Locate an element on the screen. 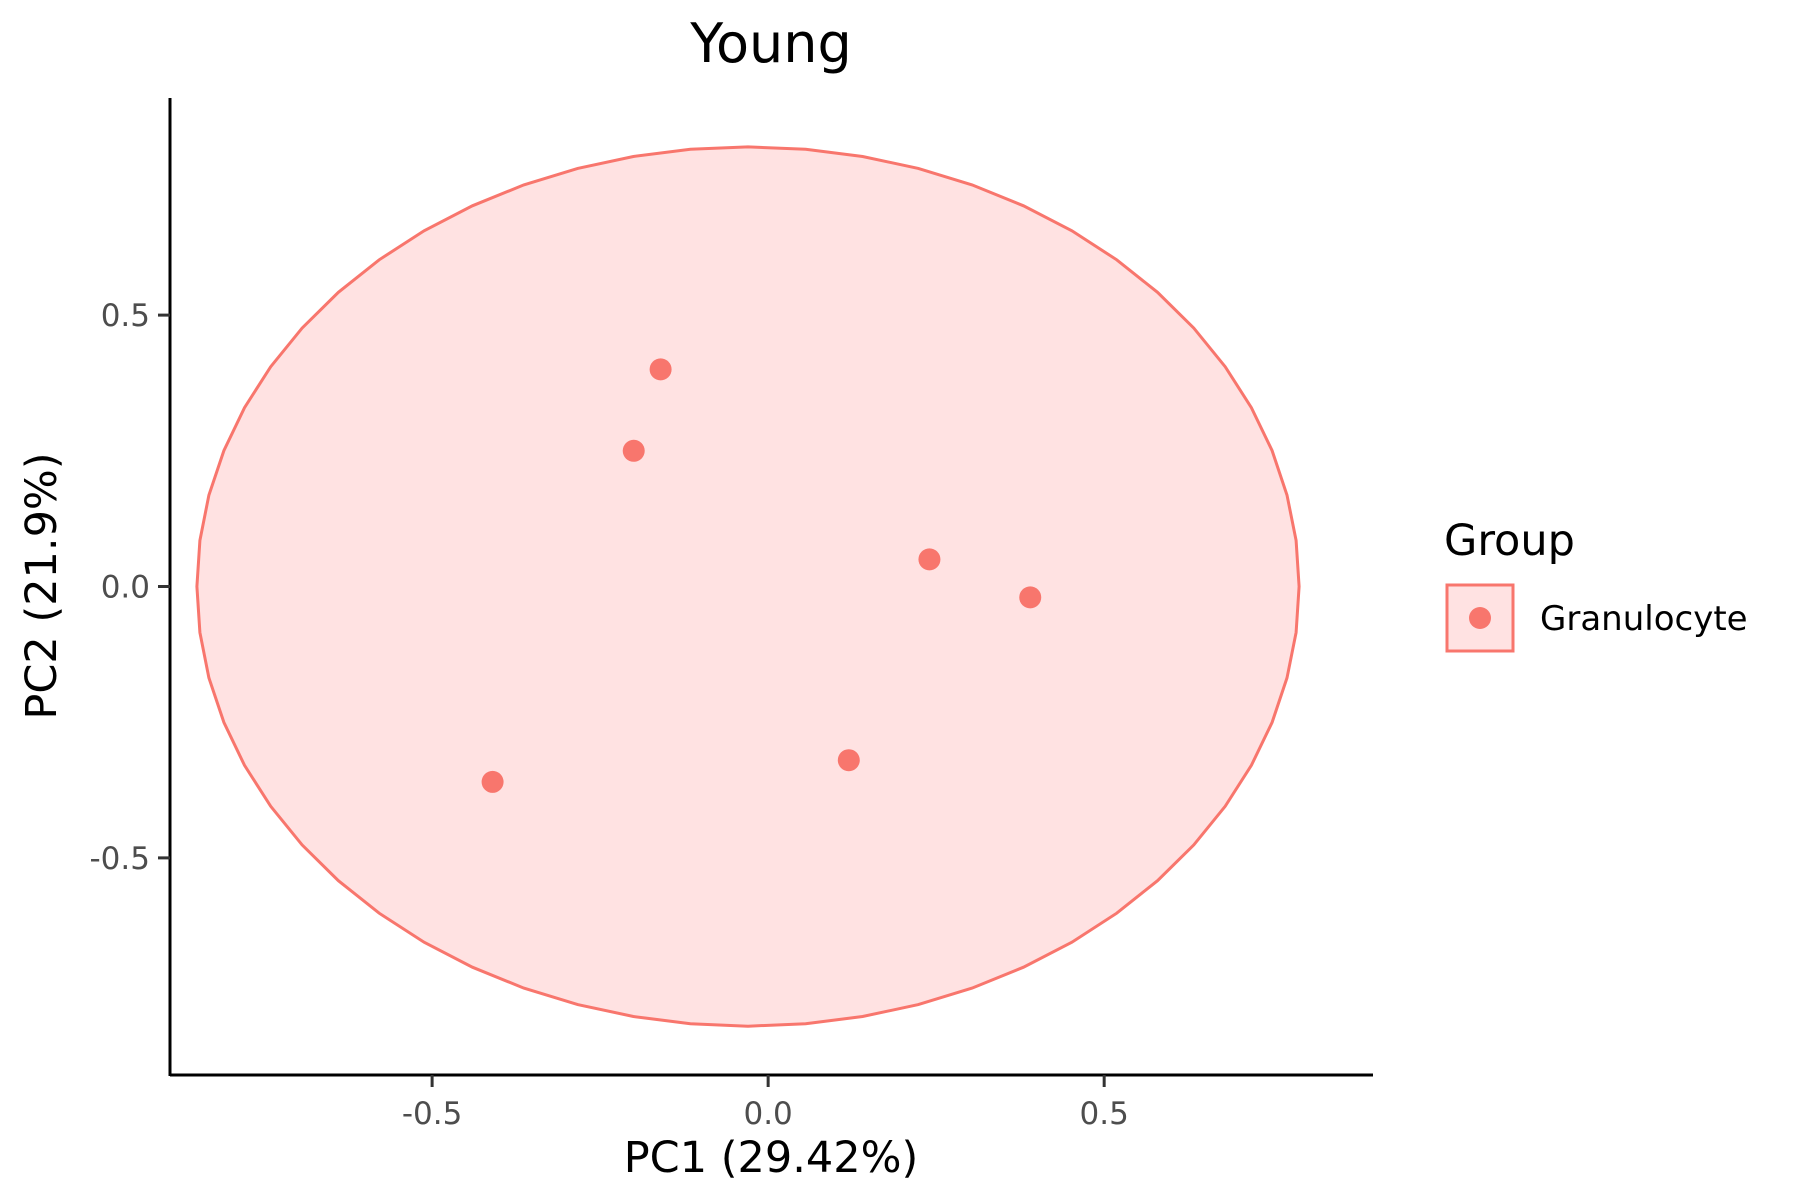 Image resolution: width=1800 pixels, height=1200 pixels. chart-title: Young is located at coordinates (770, 43).